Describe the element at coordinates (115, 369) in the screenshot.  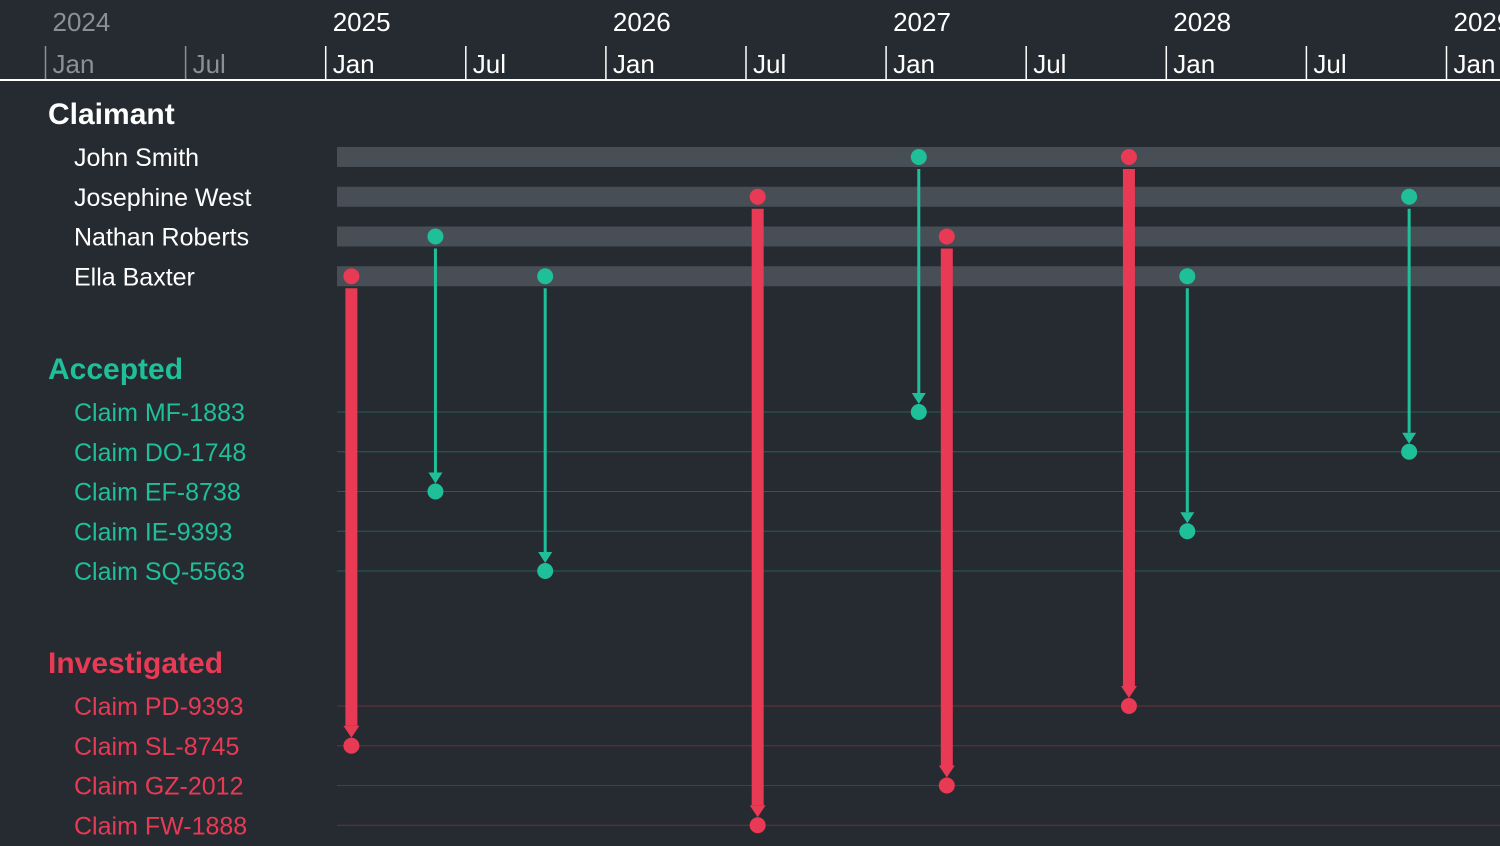
I see `section-title-accepted: Accepted` at that location.